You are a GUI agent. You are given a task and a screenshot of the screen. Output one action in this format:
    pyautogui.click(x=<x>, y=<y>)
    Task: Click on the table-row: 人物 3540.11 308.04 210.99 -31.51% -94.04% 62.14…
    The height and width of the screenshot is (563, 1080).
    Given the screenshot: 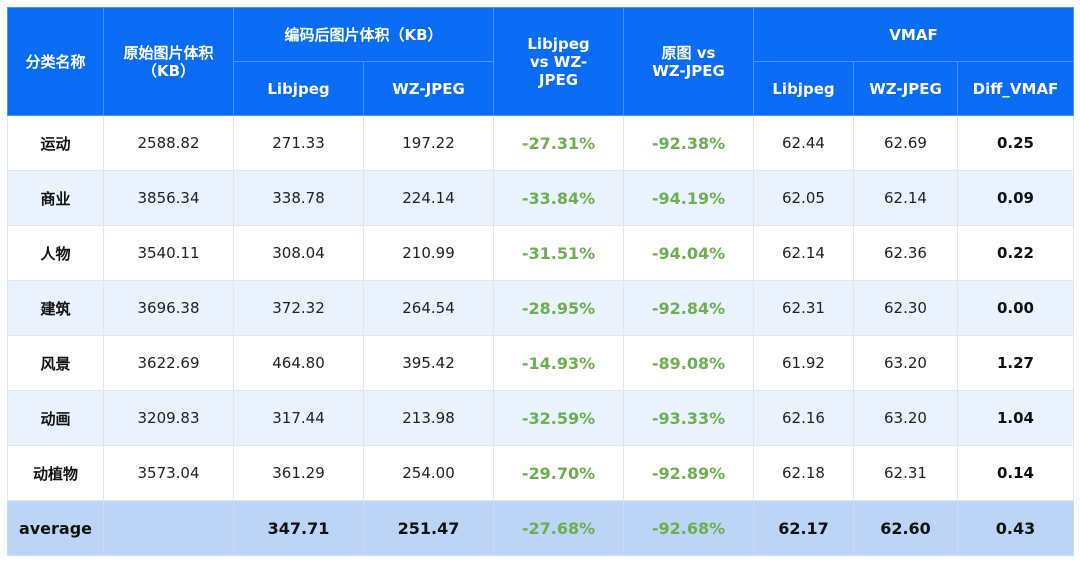 What is the action you would take?
    pyautogui.click(x=540, y=253)
    